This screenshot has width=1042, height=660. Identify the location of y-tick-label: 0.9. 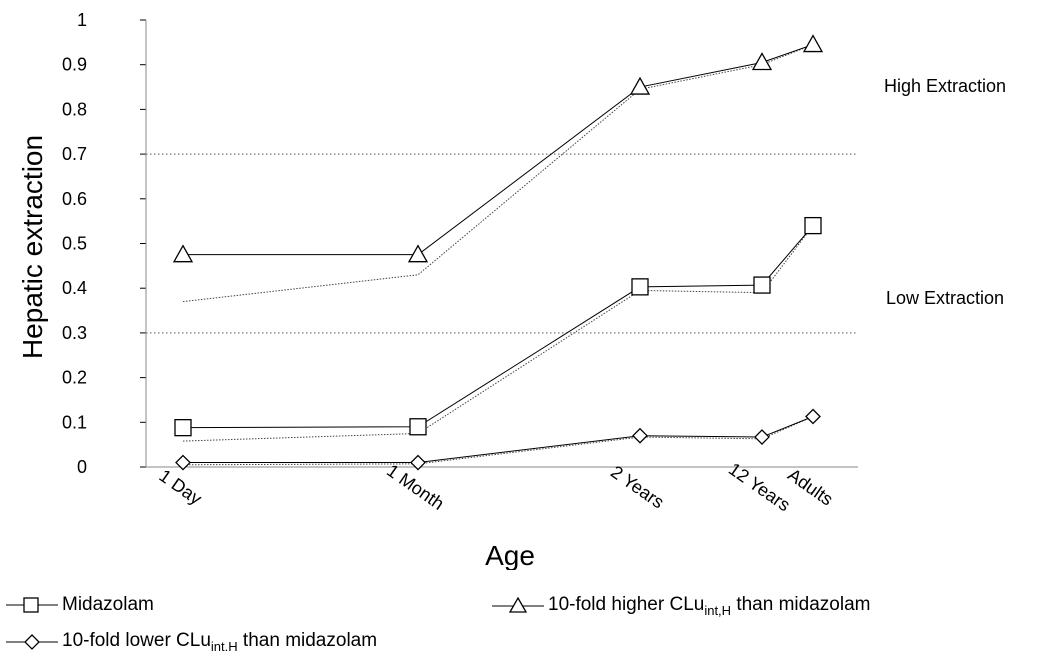
(74, 65).